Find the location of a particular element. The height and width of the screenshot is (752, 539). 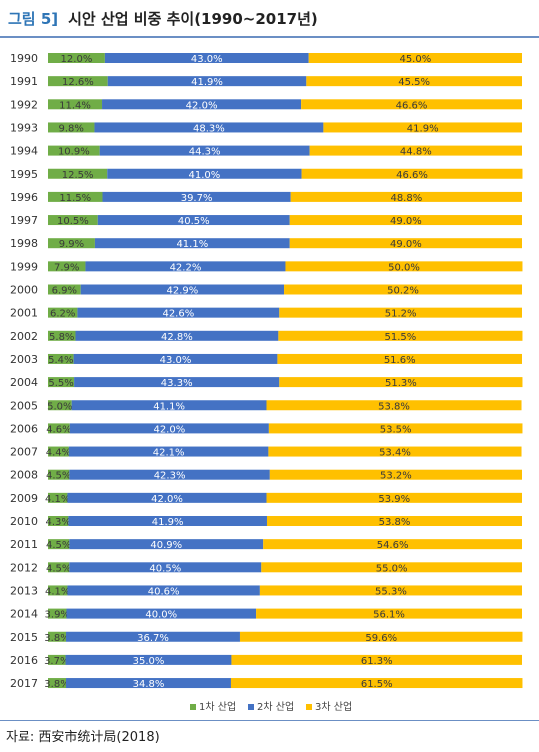

data-label: 3.8% is located at coordinates (56, 638).